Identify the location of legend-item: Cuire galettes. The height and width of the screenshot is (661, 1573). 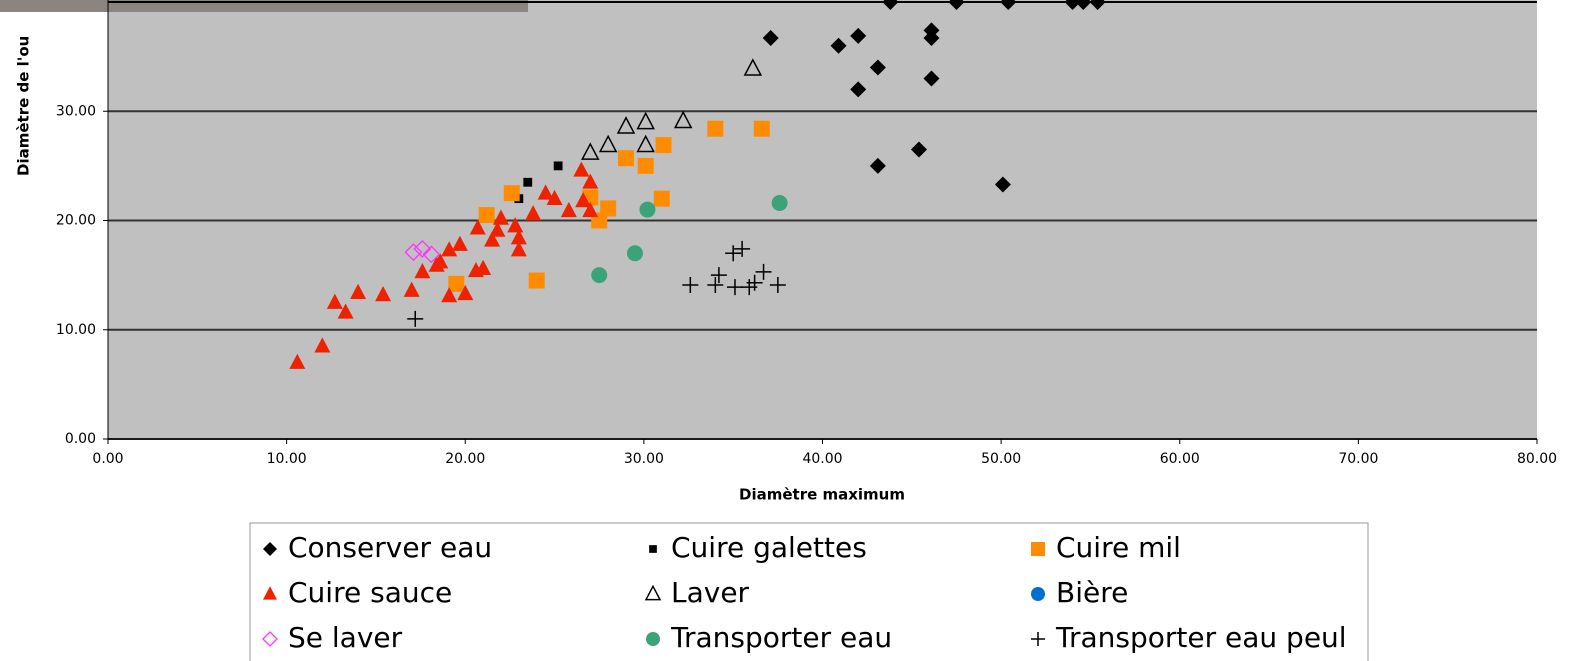
(758, 547).